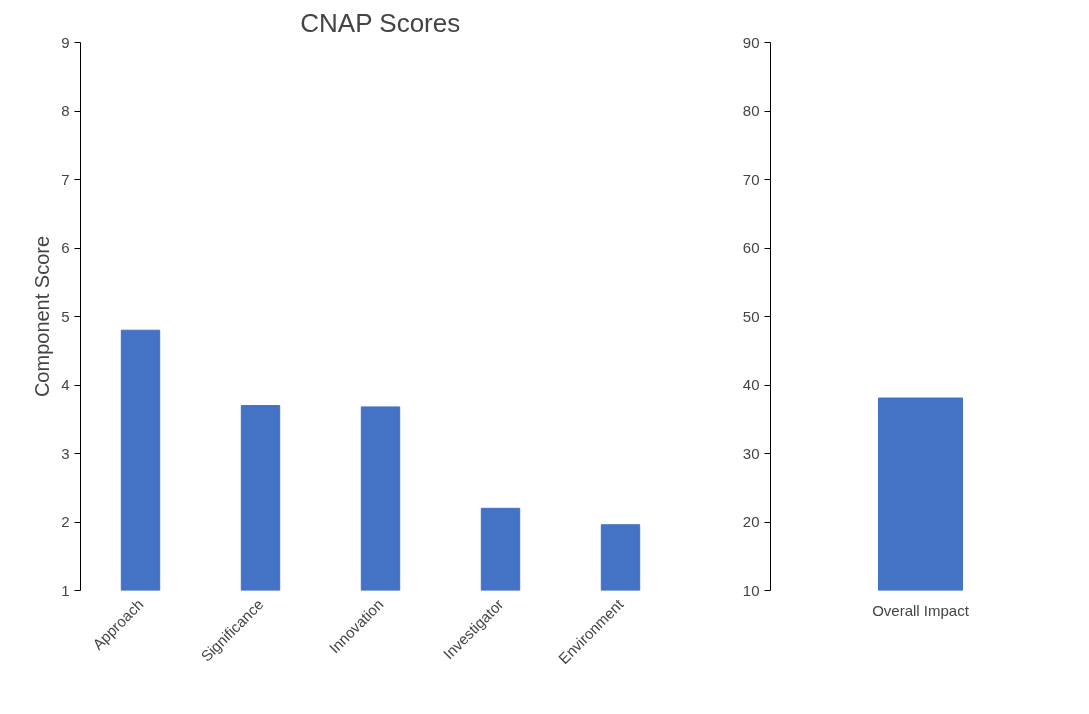 The height and width of the screenshot is (714, 1089). I want to click on chart-title: CNAP Scores, so click(380, 22).